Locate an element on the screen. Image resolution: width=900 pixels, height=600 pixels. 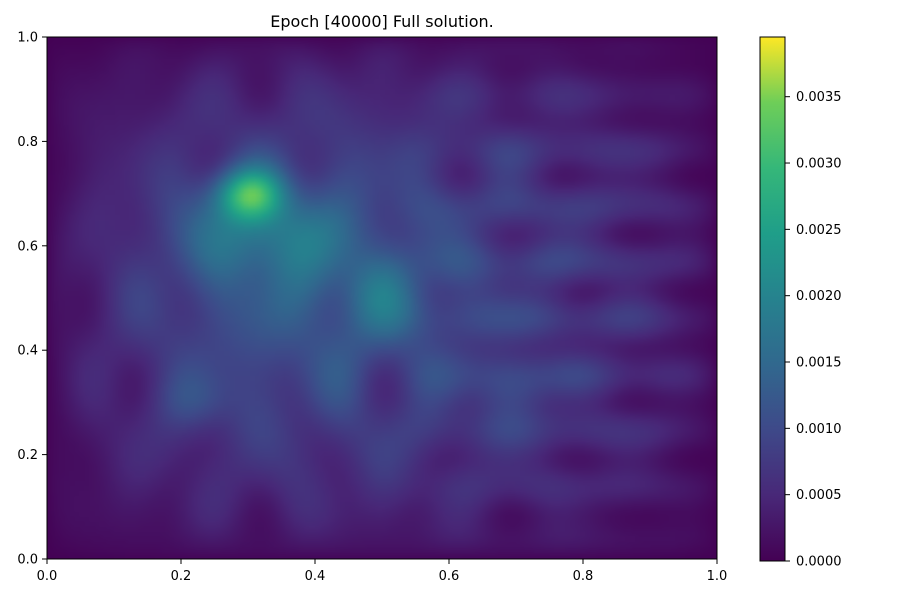
colorbar-tick-label: 0.0030 is located at coordinates (819, 164).